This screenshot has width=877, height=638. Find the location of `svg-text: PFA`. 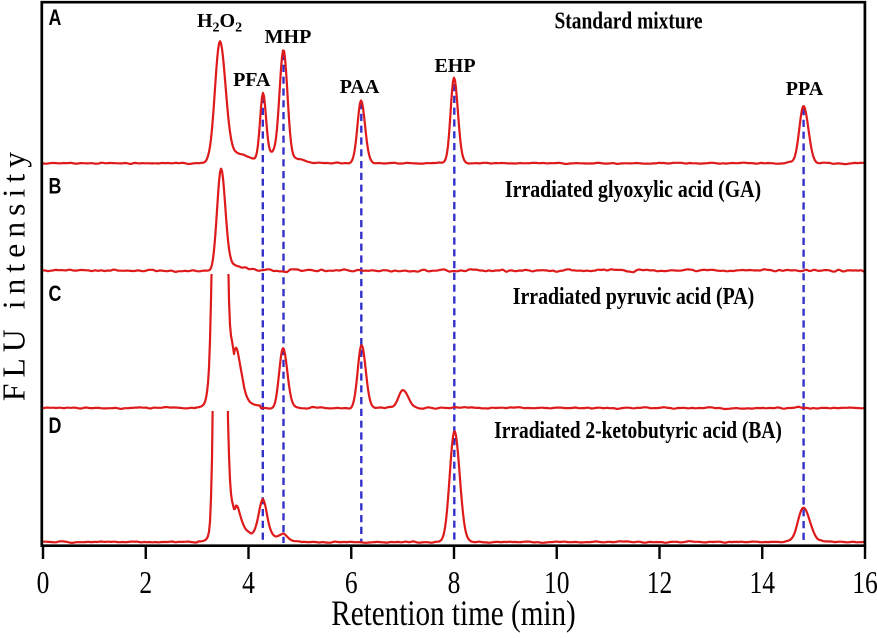

svg-text: PFA is located at coordinates (252, 80).